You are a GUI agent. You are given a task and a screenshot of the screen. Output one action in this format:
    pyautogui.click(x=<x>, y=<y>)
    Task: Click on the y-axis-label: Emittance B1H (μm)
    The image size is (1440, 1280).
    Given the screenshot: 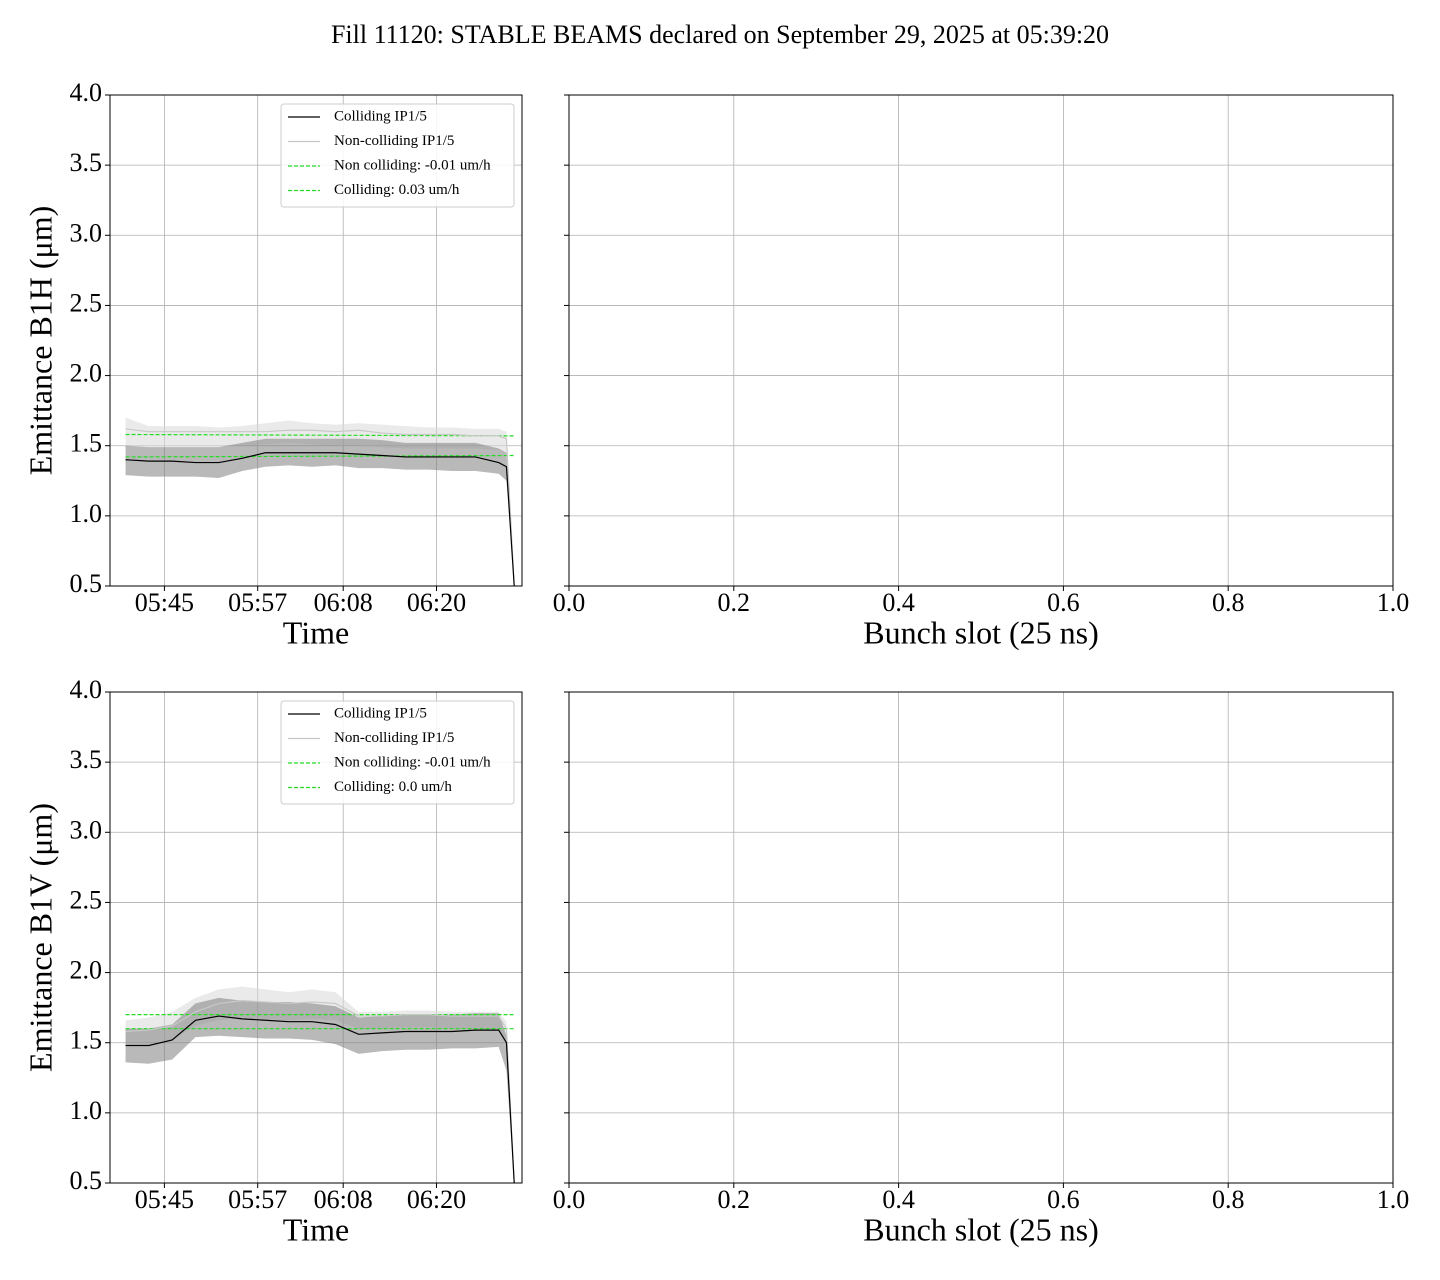 What is the action you would take?
    pyautogui.click(x=40, y=341)
    